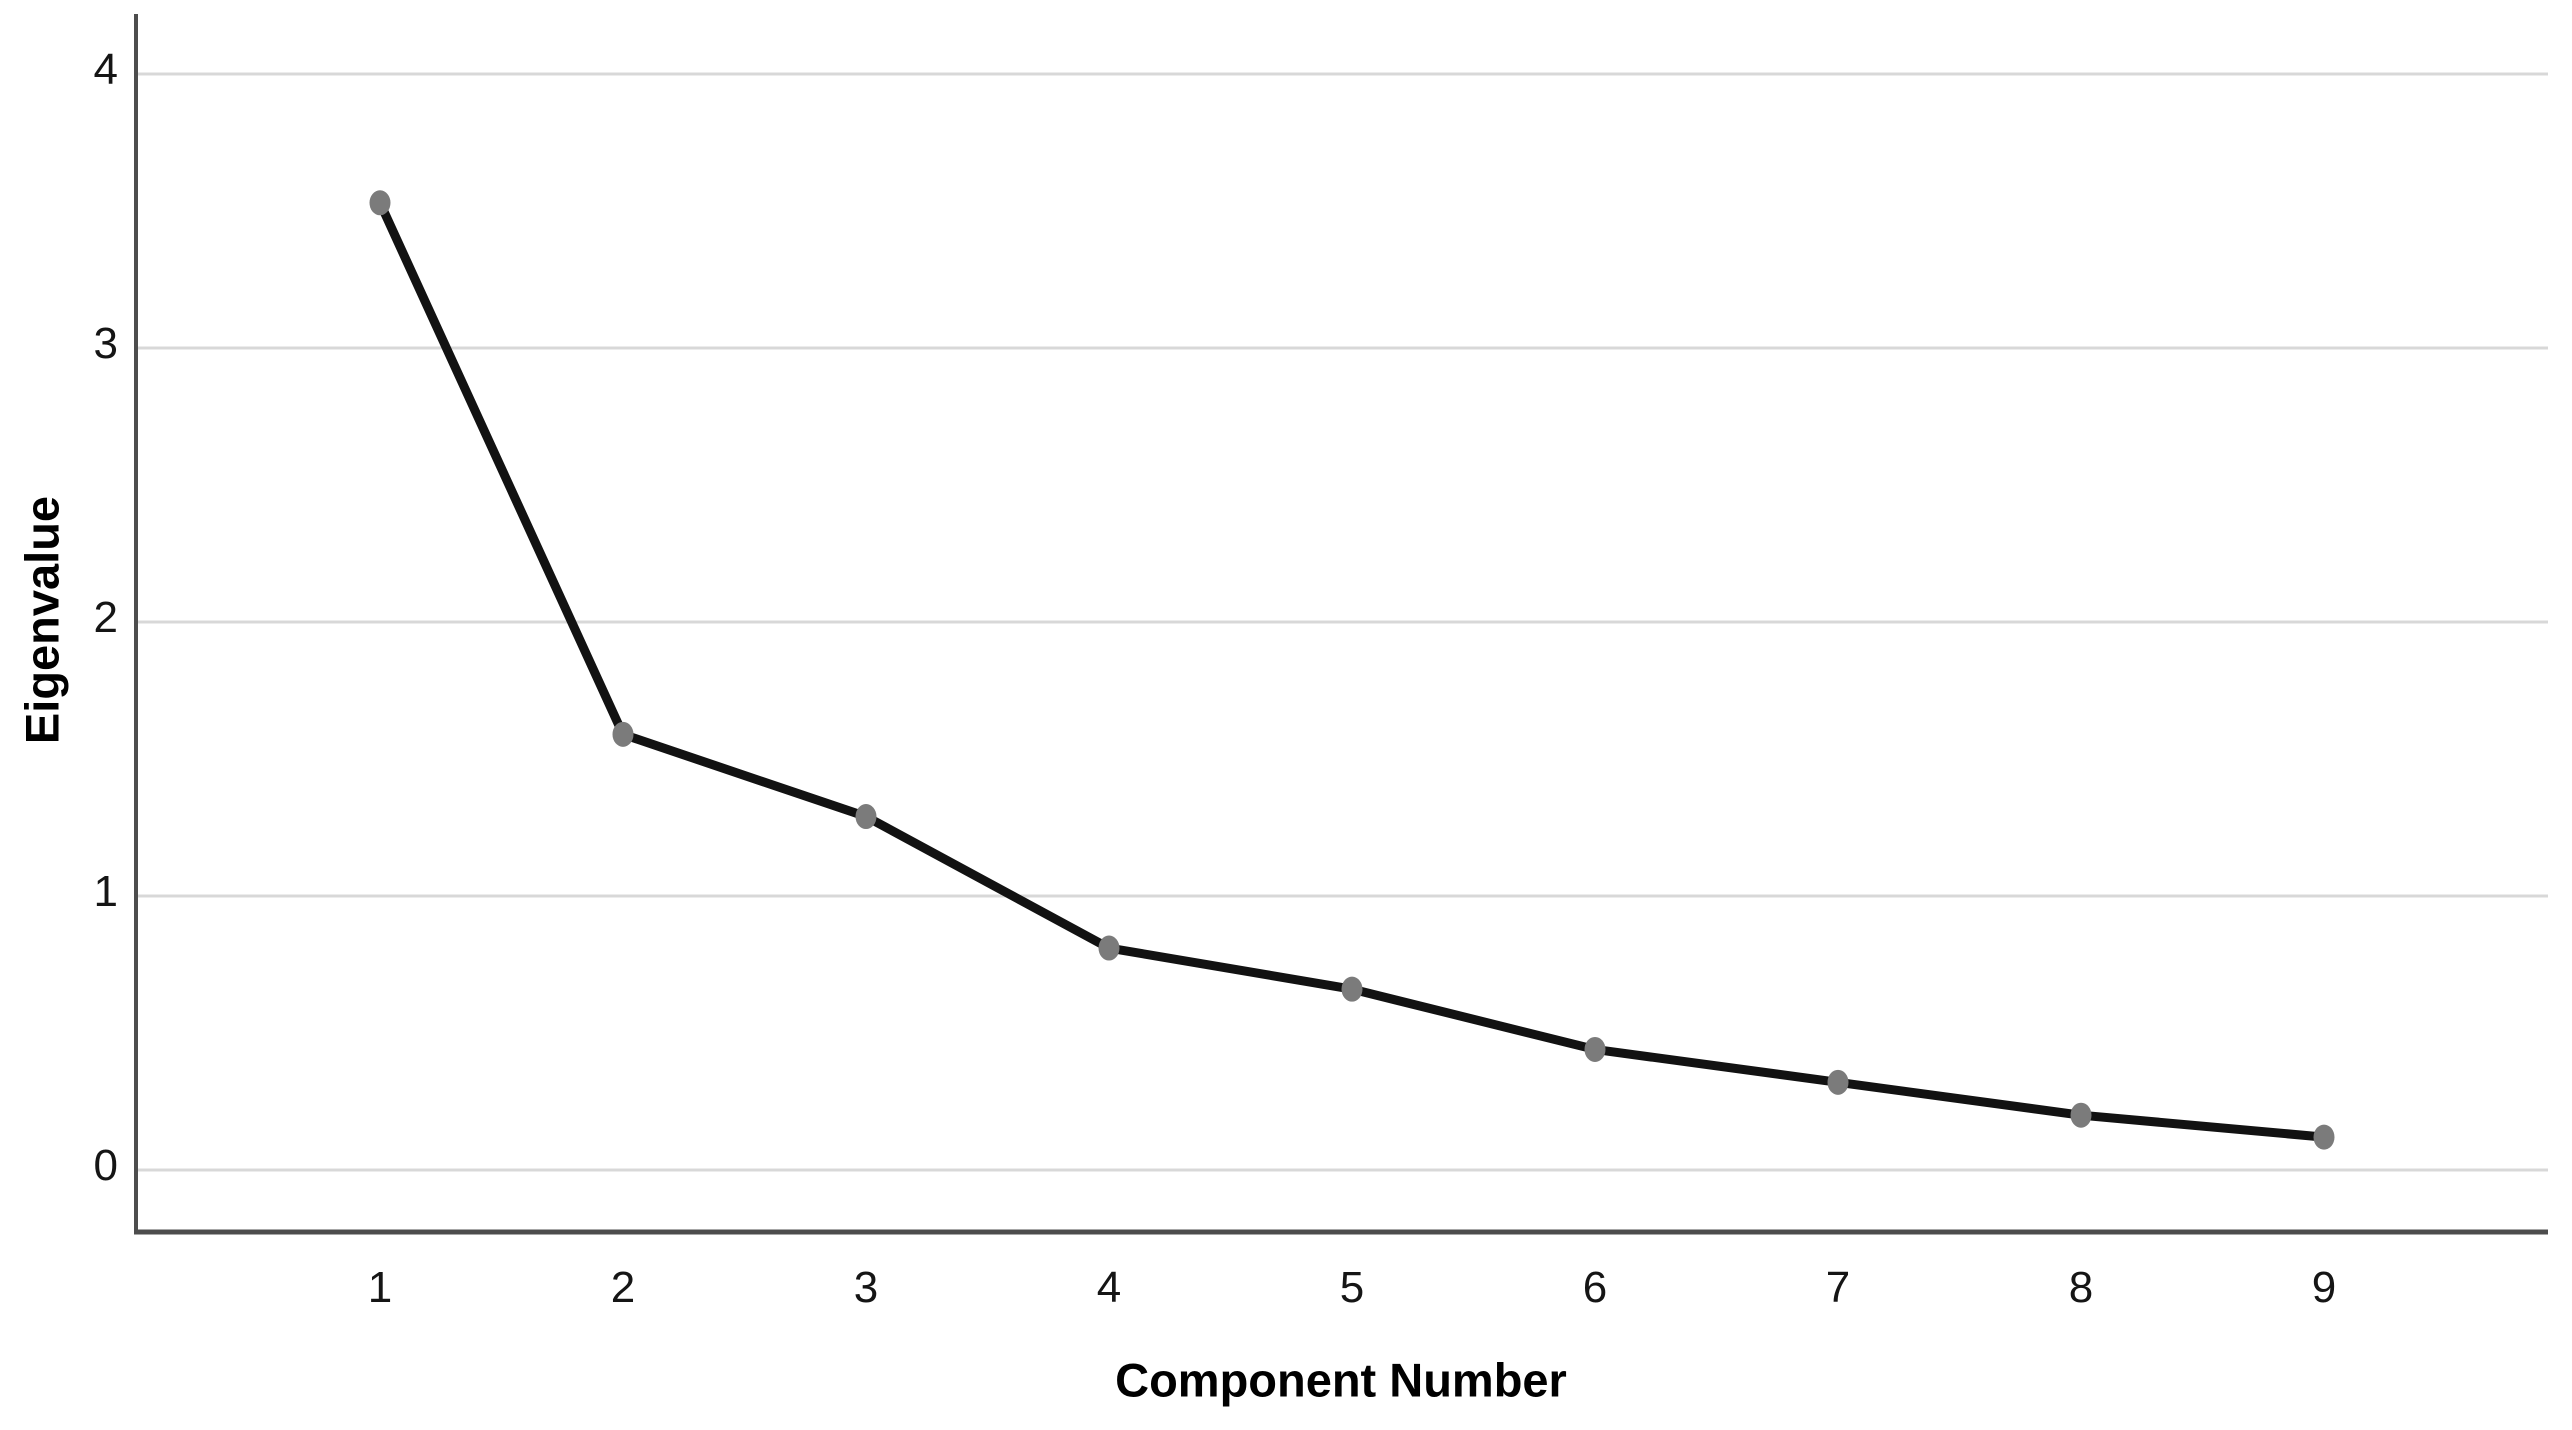 The height and width of the screenshot is (1430, 2572). What do you see at coordinates (105, 891) in the screenshot?
I see `y-tick-label-1: 1` at bounding box center [105, 891].